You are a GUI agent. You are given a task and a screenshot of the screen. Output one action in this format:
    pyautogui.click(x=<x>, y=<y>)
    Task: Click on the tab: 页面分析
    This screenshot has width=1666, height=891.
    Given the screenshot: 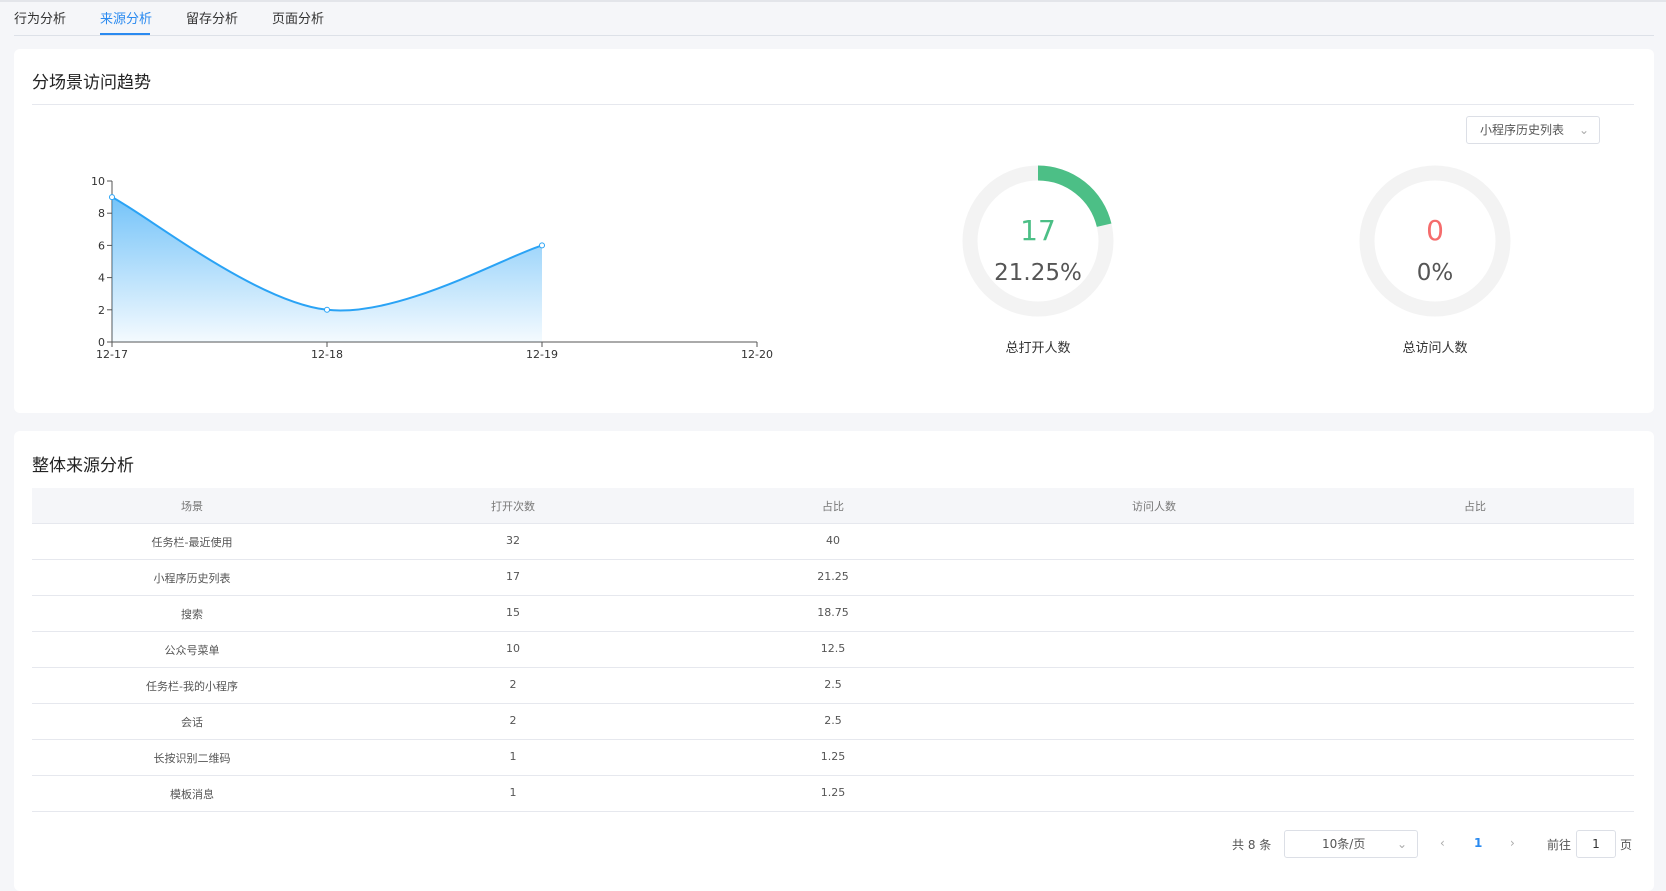 What is the action you would take?
    pyautogui.click(x=298, y=19)
    